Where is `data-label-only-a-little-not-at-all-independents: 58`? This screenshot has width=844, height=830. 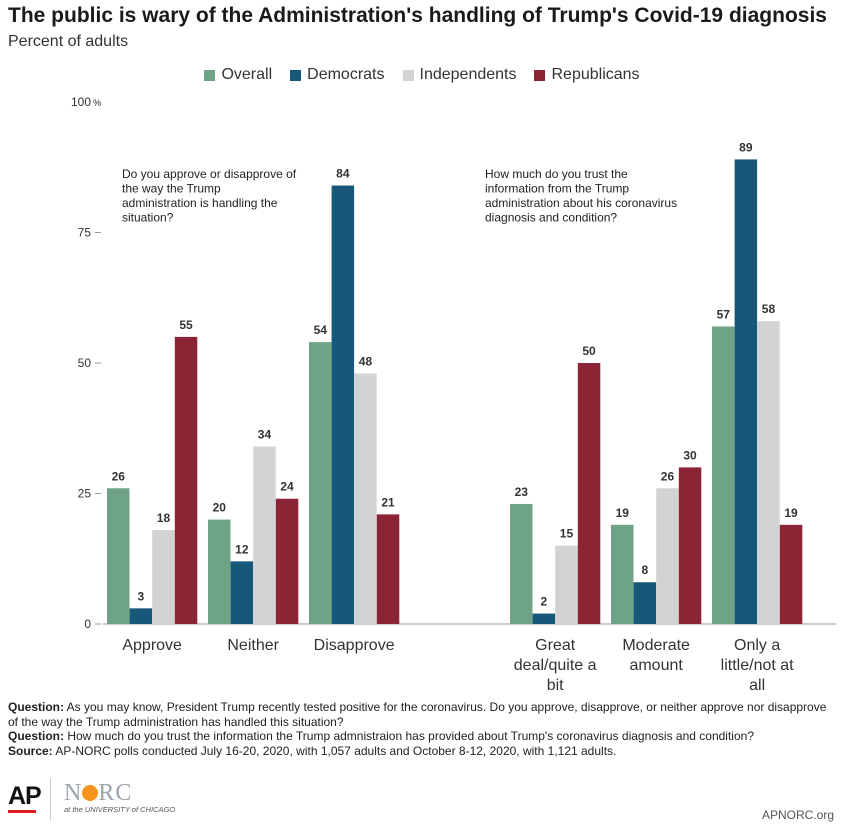 data-label-only-a-little-not-at-all-independents: 58 is located at coordinates (769, 309).